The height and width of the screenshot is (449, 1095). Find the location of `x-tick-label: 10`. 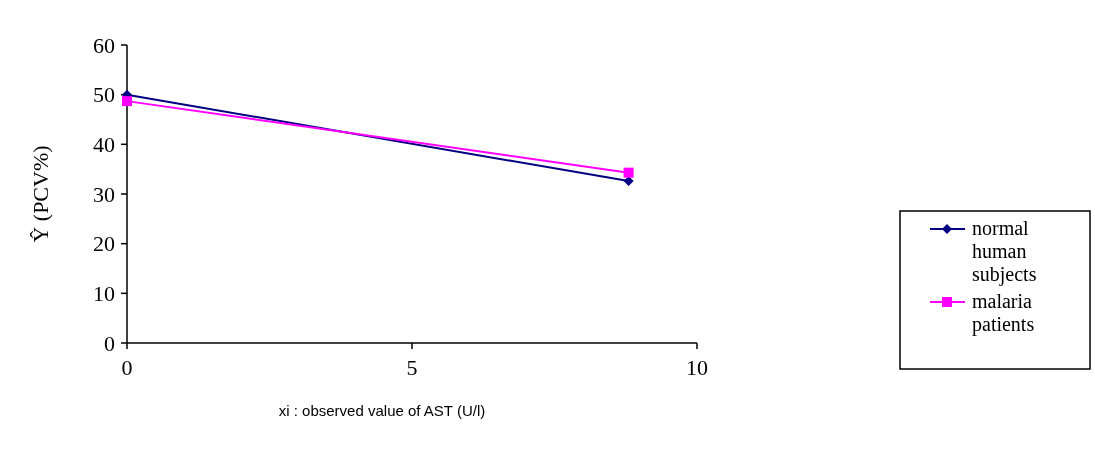

x-tick-label: 10 is located at coordinates (697, 367).